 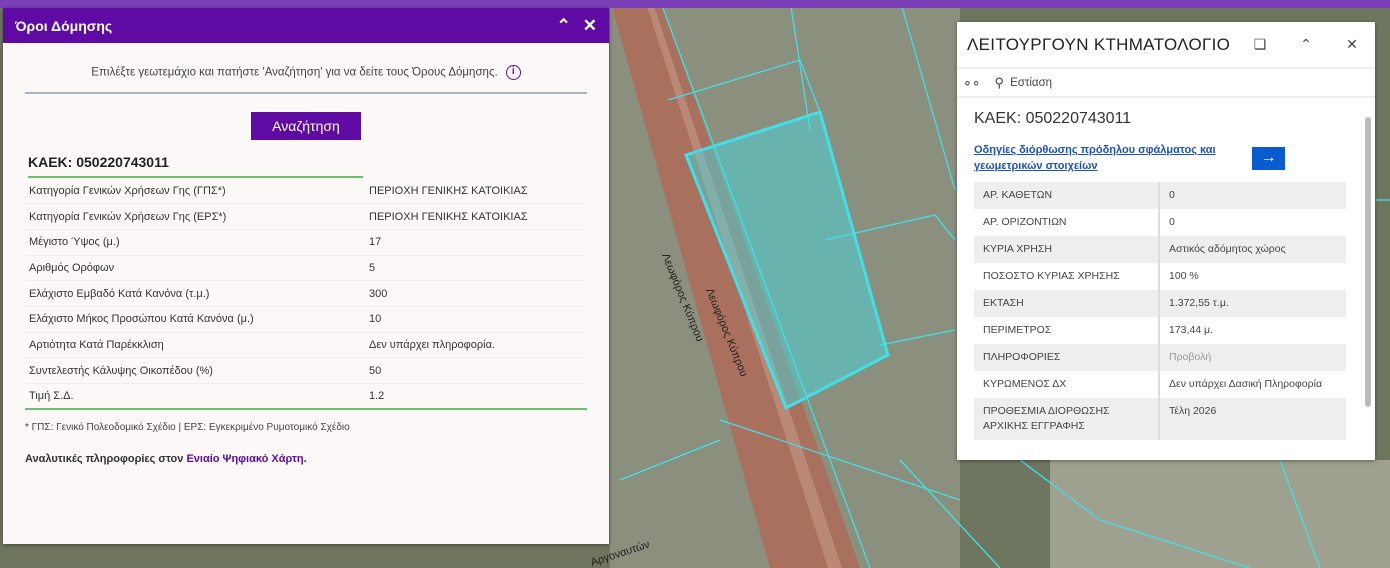 I want to click on table-row: Μέγιστο Ύψος (μ.) 17, so click(x=306, y=242).